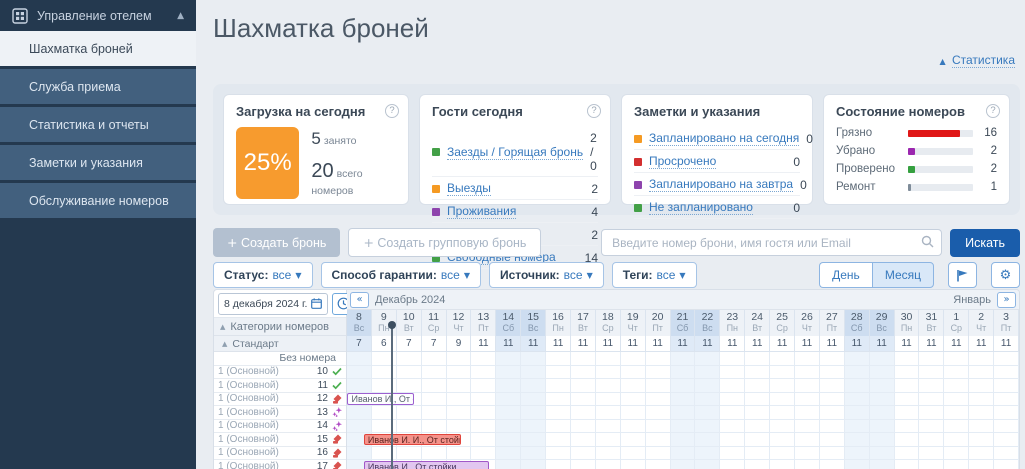  What do you see at coordinates (845, 275) in the screenshot?
I see `view-day-button: День` at bounding box center [845, 275].